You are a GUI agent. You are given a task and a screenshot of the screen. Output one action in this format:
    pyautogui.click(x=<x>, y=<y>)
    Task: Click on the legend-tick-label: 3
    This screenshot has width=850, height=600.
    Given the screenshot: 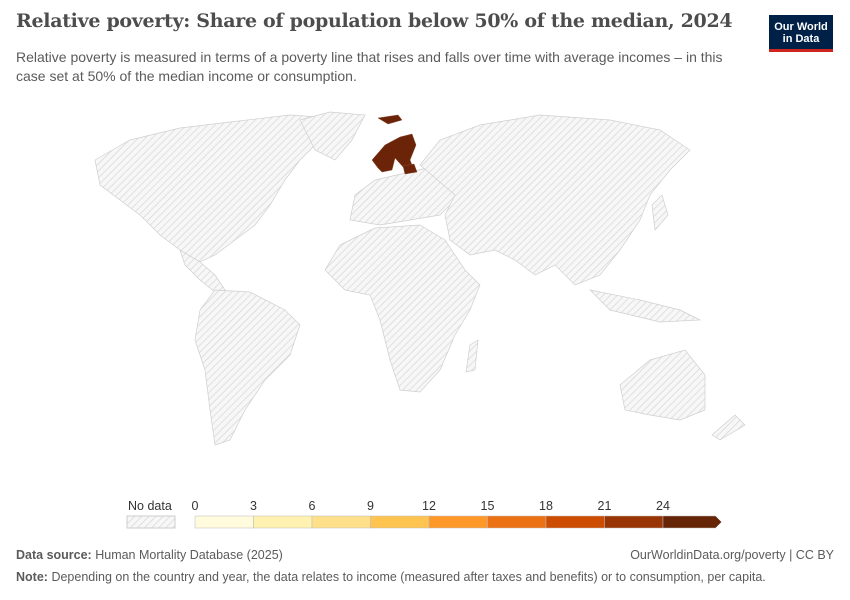 What is the action you would take?
    pyautogui.click(x=253, y=506)
    